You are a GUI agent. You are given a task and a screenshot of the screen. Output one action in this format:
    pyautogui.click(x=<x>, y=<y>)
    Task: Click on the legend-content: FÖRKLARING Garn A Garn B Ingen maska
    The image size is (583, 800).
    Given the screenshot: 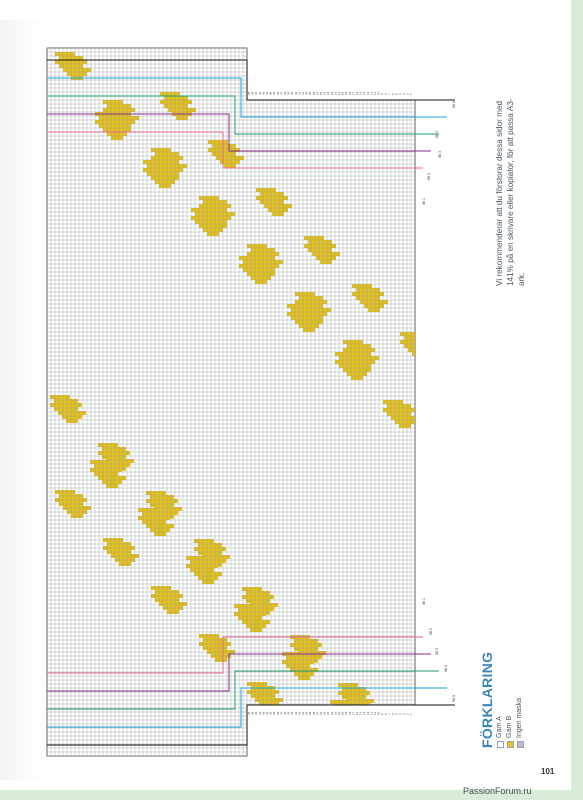 What is the action you would take?
    pyautogui.click(x=502, y=698)
    